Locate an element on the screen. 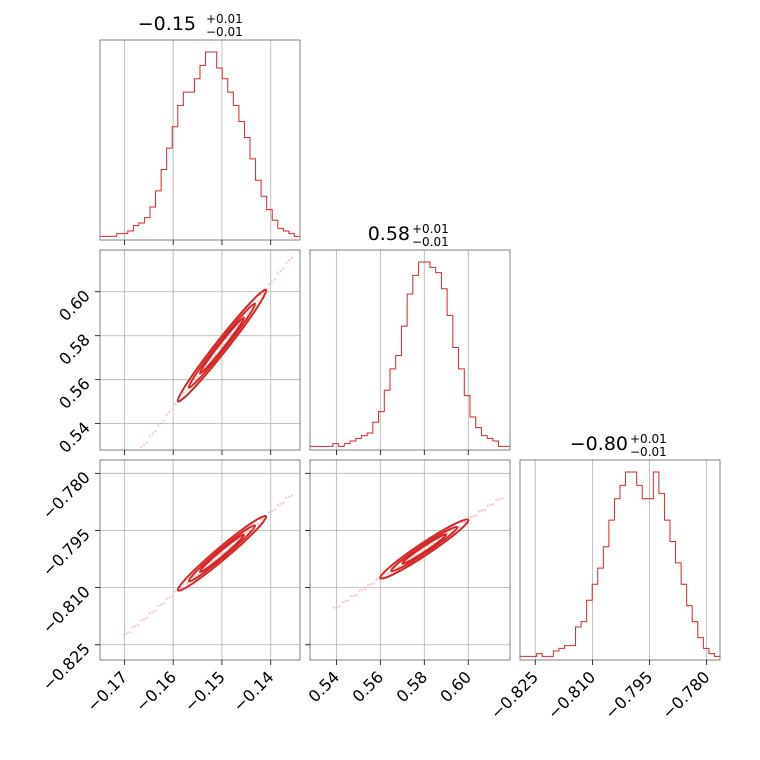 This screenshot has height=760, width=760. x-tick-label: −0.16 is located at coordinates (156, 691).